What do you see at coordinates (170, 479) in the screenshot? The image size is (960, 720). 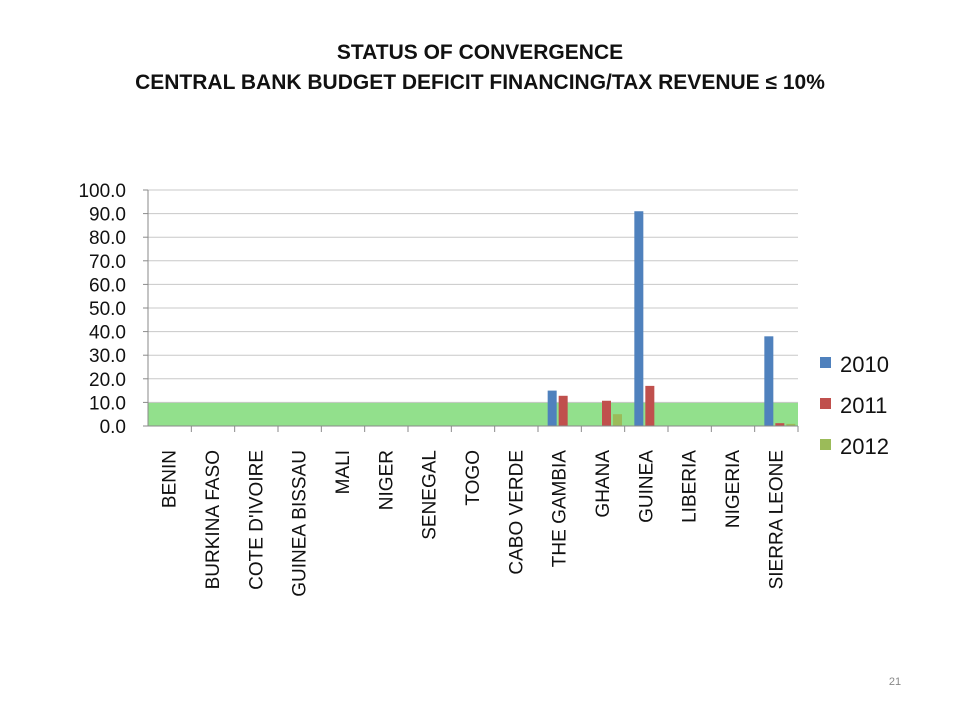 I see `x-tick-label: BENIN` at bounding box center [170, 479].